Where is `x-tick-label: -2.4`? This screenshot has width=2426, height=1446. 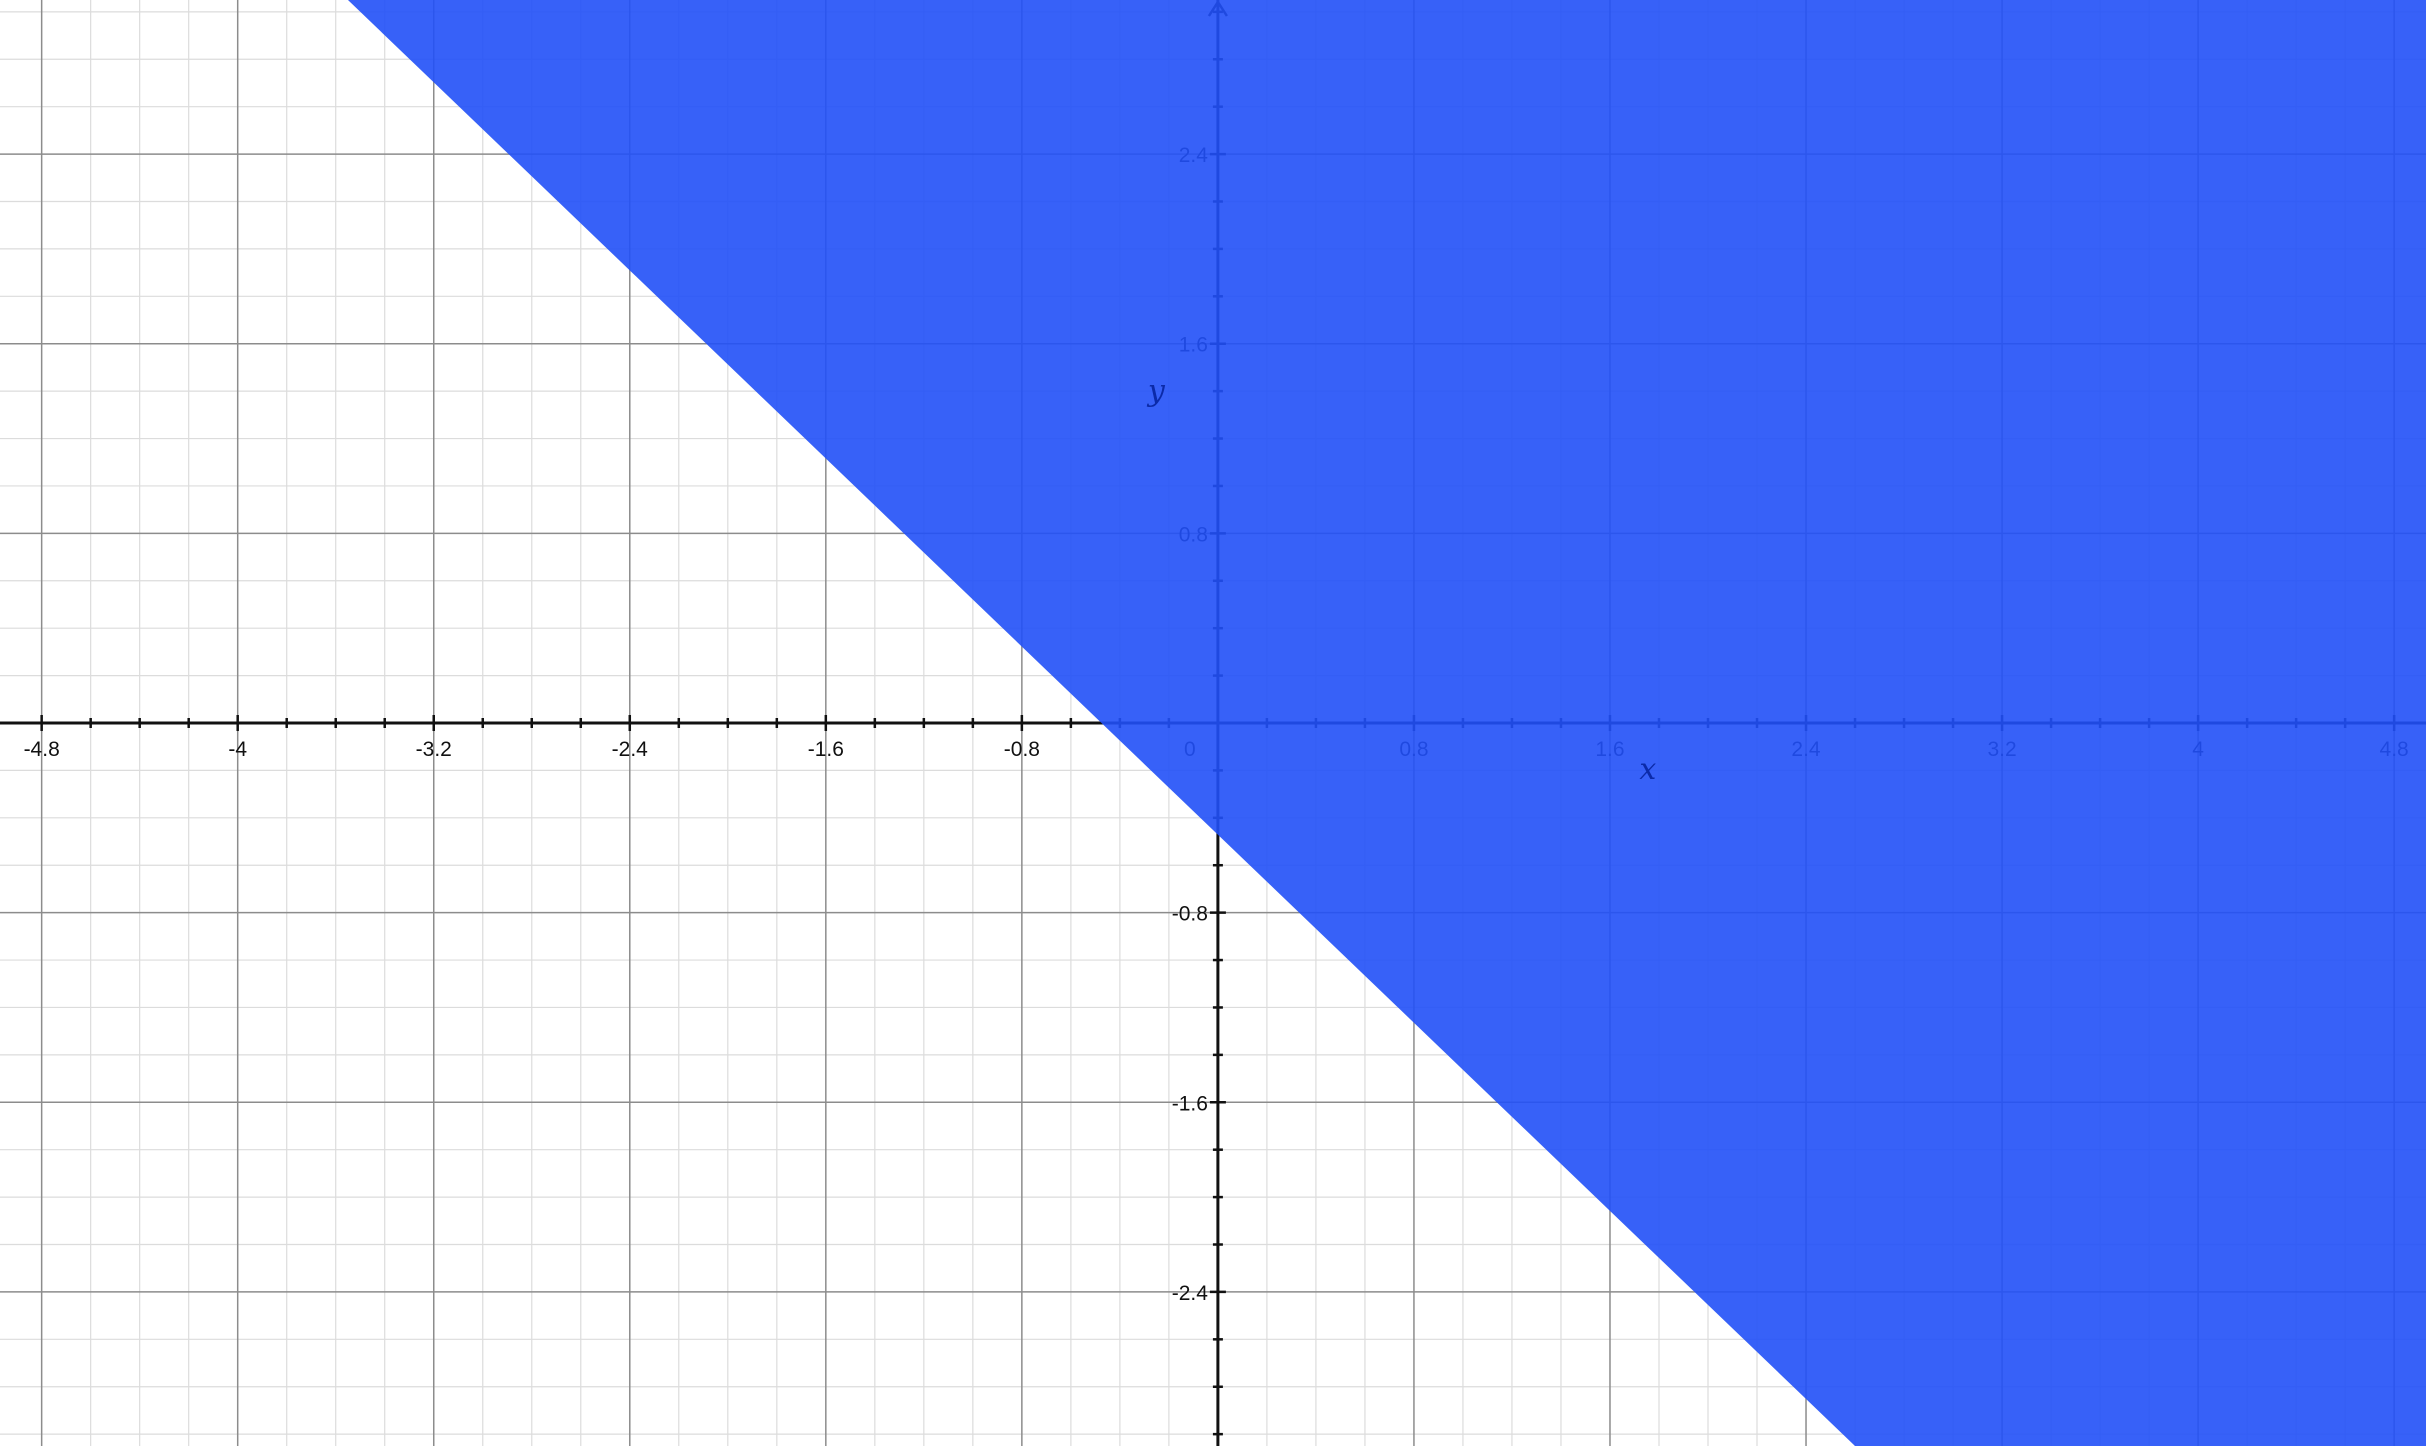
x-tick-label: -2.4 is located at coordinates (630, 749).